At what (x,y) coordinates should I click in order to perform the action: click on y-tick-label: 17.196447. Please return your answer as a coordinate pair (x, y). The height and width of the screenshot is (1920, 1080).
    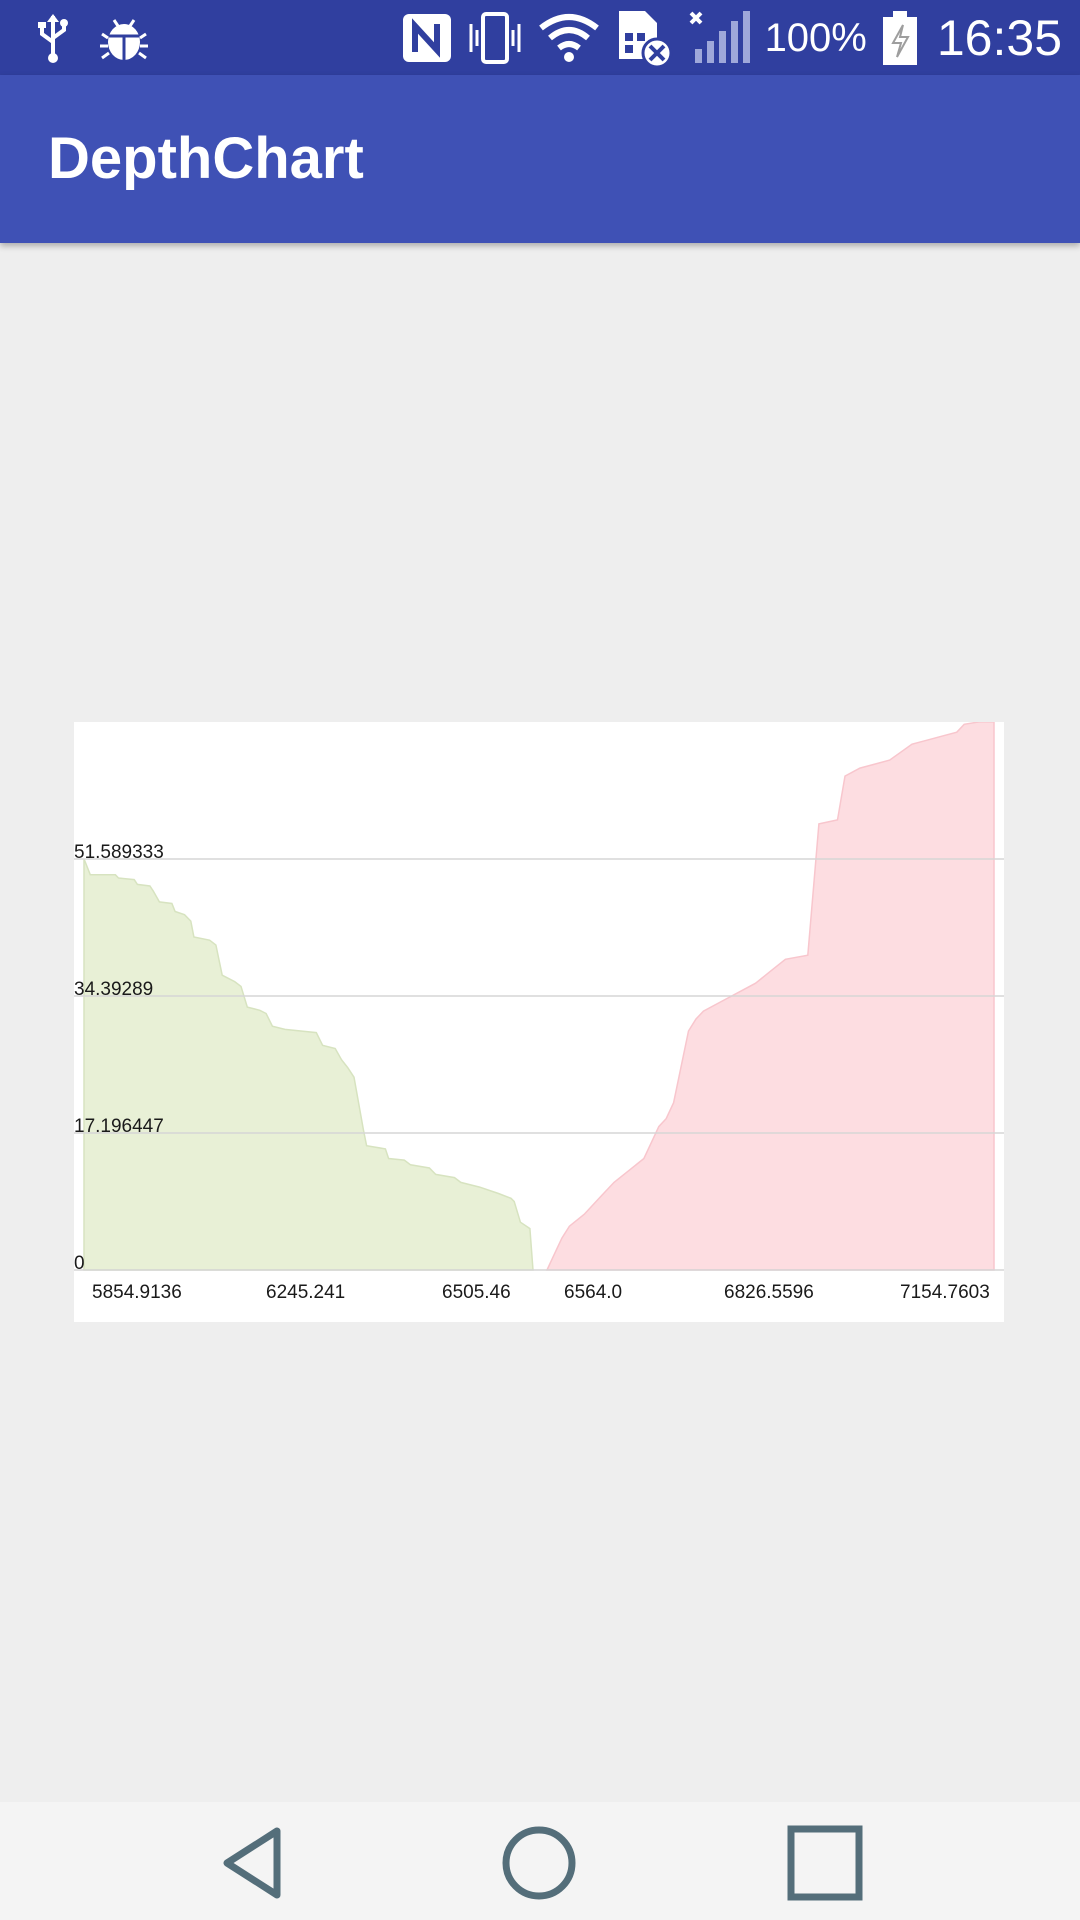
    Looking at the image, I should click on (119, 1126).